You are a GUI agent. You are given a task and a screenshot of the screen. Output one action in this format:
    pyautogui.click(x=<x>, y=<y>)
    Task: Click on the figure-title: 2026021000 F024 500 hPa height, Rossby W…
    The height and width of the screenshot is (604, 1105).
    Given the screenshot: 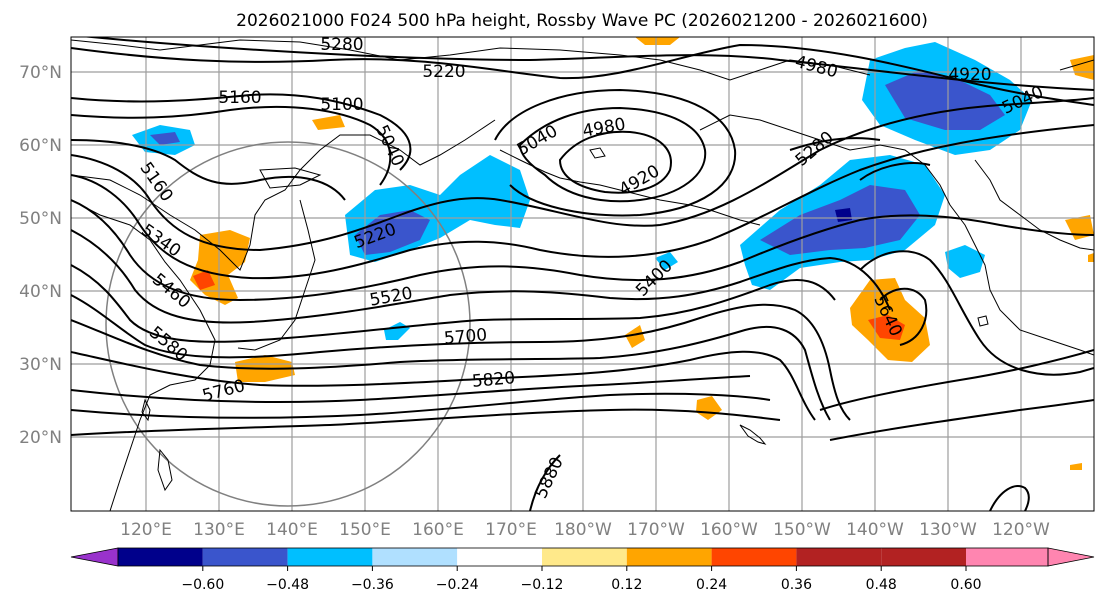 What is the action you would take?
    pyautogui.click(x=582, y=21)
    